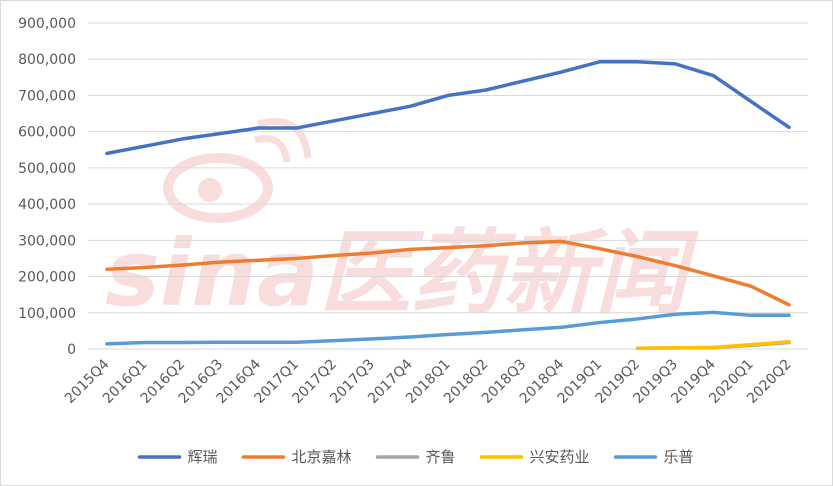 The image size is (833, 486). What do you see at coordinates (679, 457) in the screenshot?
I see `legend-label: 乐普` at bounding box center [679, 457].